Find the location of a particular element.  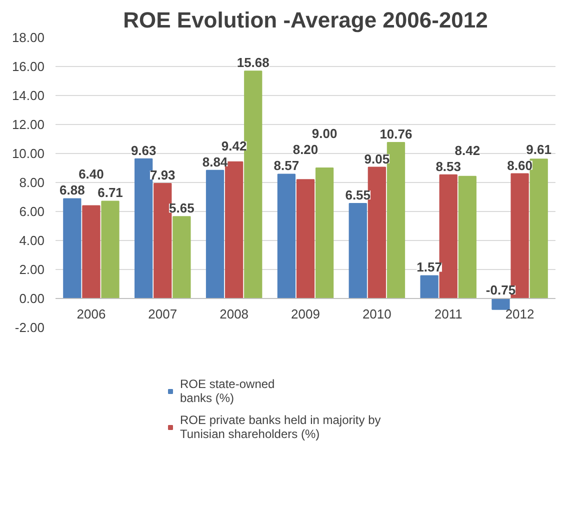

data-label: 1.57 is located at coordinates (429, 267).